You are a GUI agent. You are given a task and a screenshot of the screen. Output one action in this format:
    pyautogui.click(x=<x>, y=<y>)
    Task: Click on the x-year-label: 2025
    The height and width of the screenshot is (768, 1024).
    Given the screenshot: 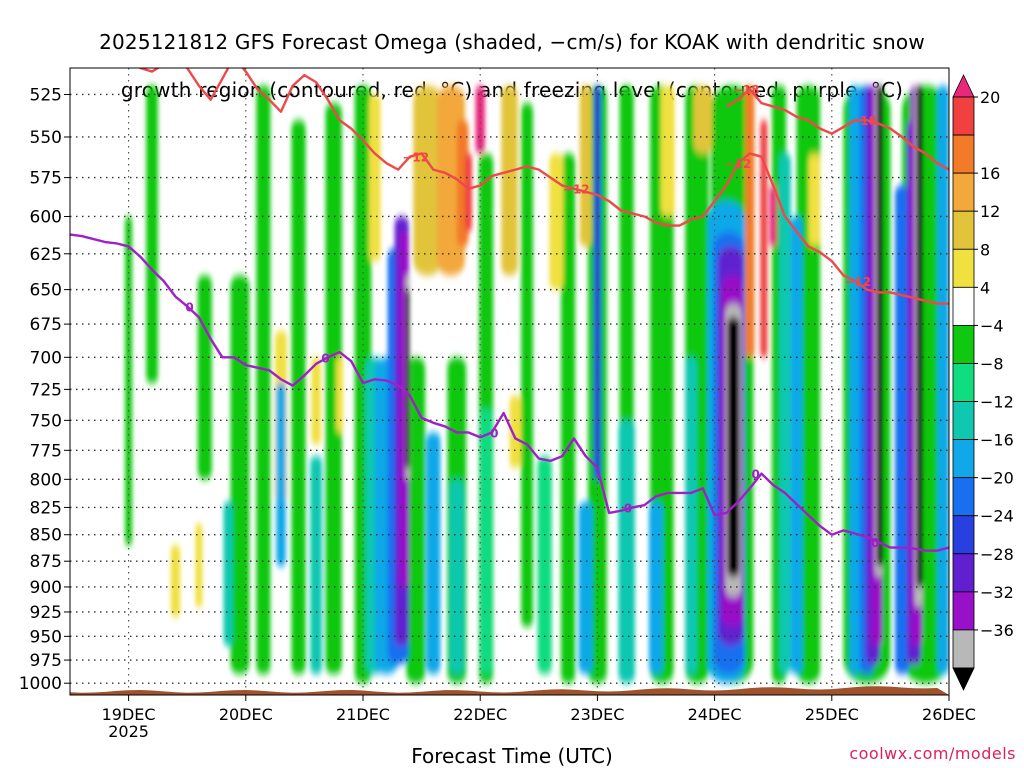 What is the action you would take?
    pyautogui.click(x=128, y=731)
    